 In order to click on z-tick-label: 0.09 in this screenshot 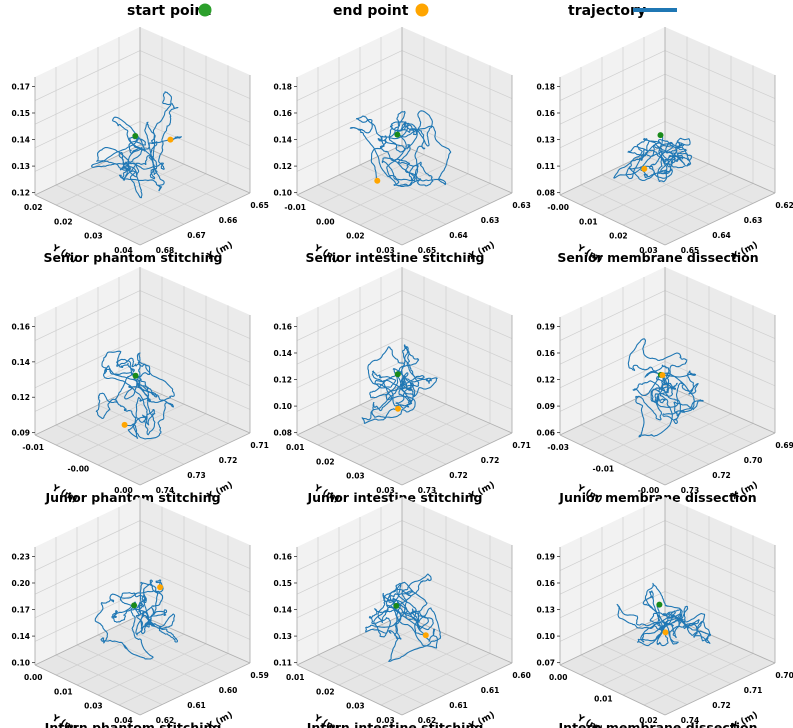, I will do `click(20, 433)`.